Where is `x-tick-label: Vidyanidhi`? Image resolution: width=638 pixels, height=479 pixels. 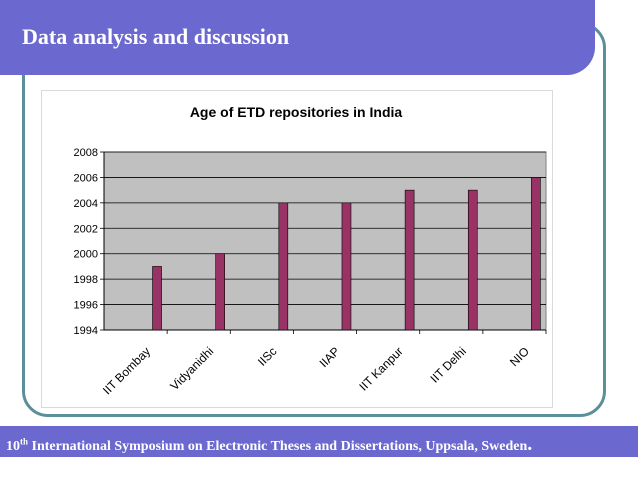
x-tick-label: Vidyanidhi is located at coordinates (191, 368).